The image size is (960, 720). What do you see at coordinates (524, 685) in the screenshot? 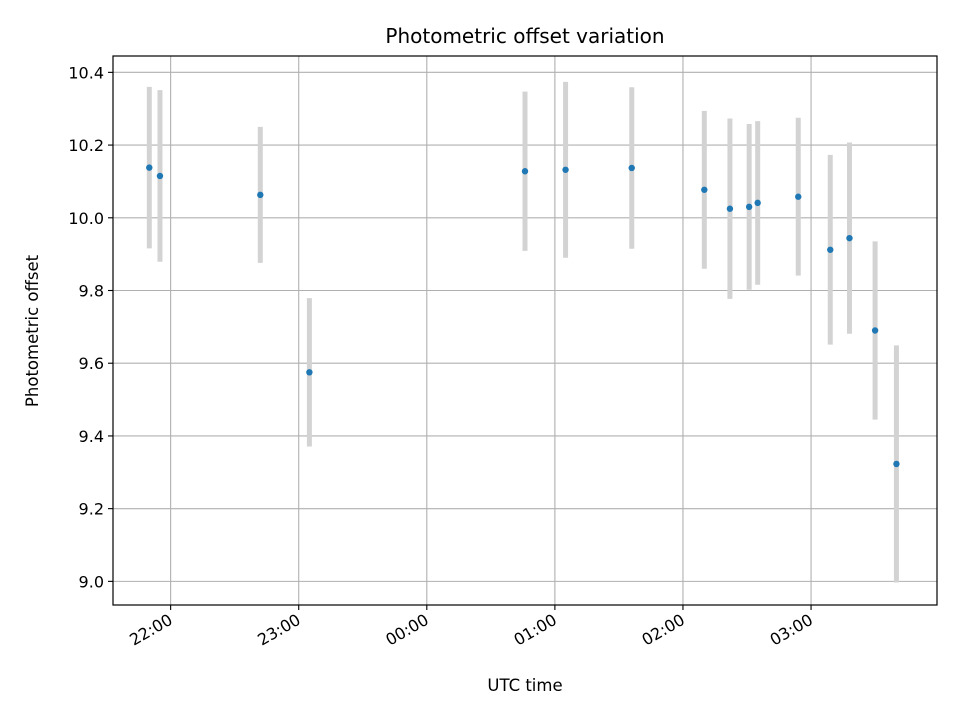
I see `x-axis-title: UTC time` at bounding box center [524, 685].